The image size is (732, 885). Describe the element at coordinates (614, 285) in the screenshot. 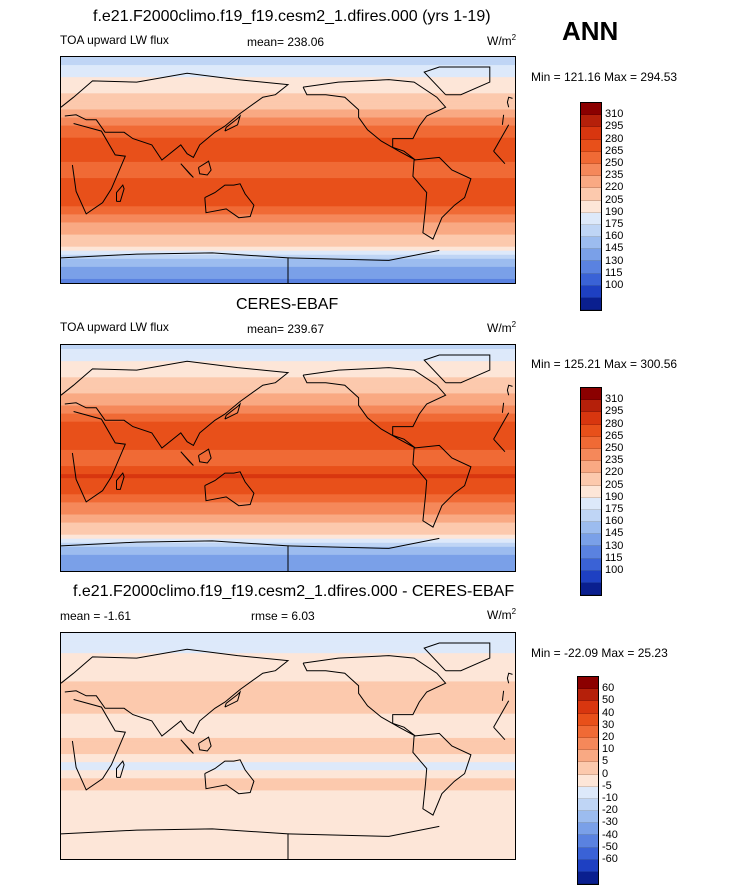

I see `colorbar-tick-label: 100` at that location.